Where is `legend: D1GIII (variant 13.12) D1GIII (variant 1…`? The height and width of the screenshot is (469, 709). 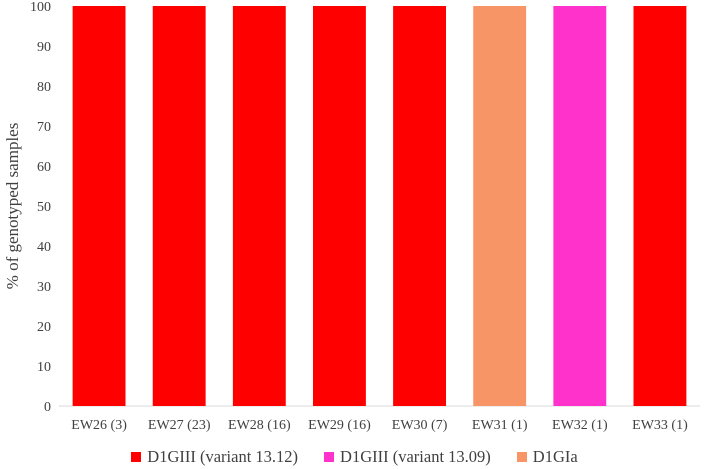 legend: D1GIII (variant 13.12) D1GIII (variant 1… is located at coordinates (354, 457).